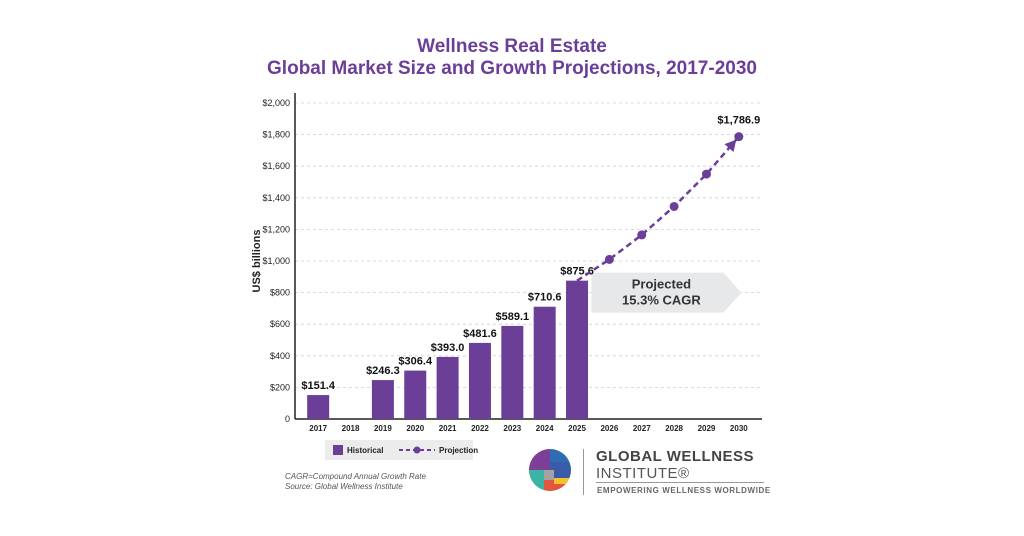 The width and height of the screenshot is (1024, 536). I want to click on cagr-annotation-box, so click(666, 292).